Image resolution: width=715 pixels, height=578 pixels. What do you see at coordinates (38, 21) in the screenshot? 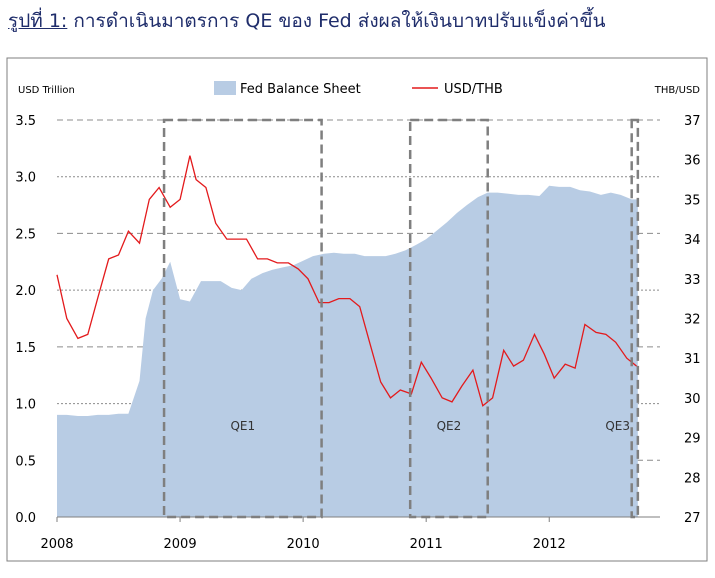
I see `figure-number: รูปที่ 1:` at bounding box center [38, 21].